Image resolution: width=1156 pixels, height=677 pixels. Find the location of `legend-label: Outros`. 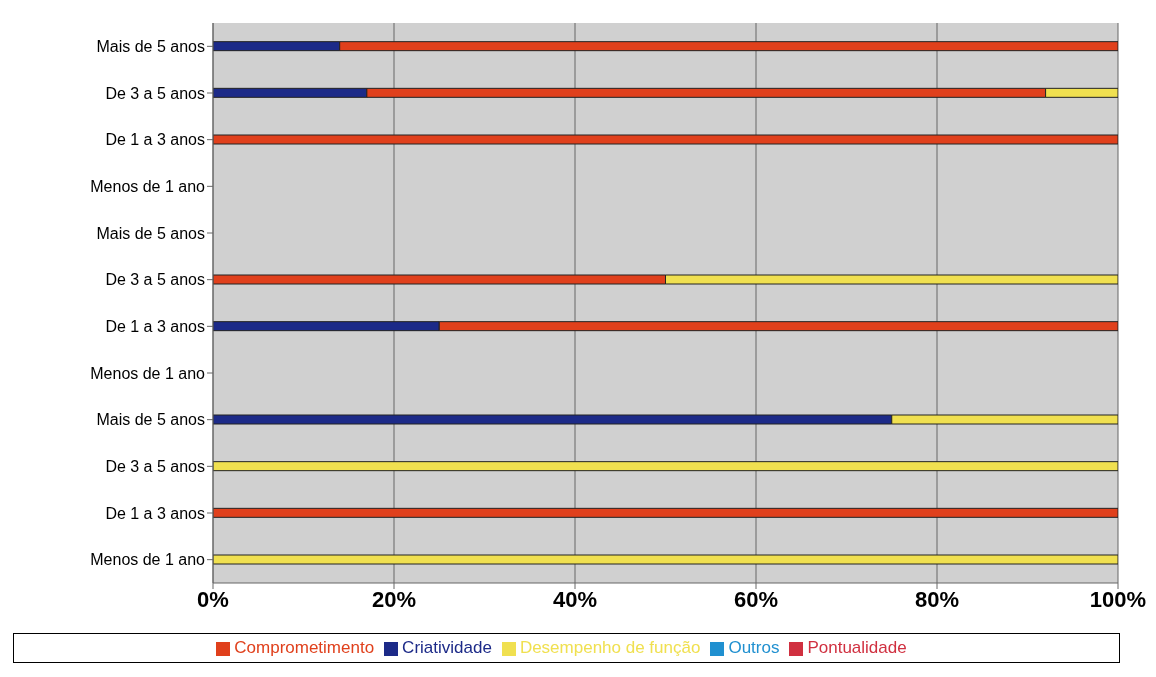

legend-label: Outros is located at coordinates (754, 647).